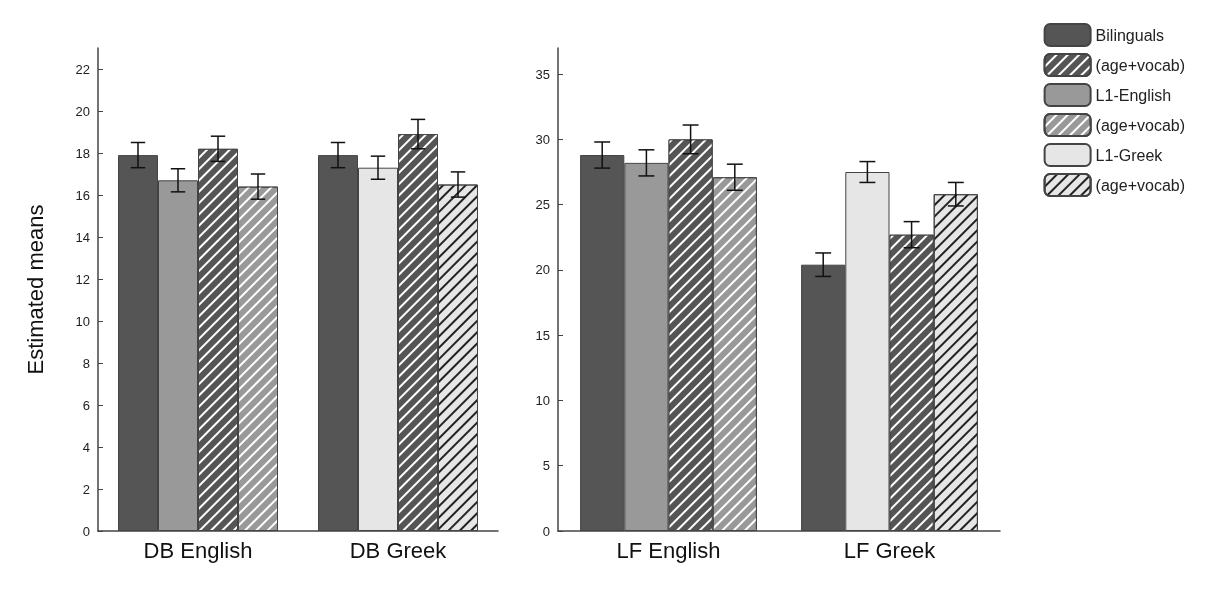 The height and width of the screenshot is (589, 1208). Describe the element at coordinates (35, 289) in the screenshot. I see `y-axis-title: Estimated means` at that location.